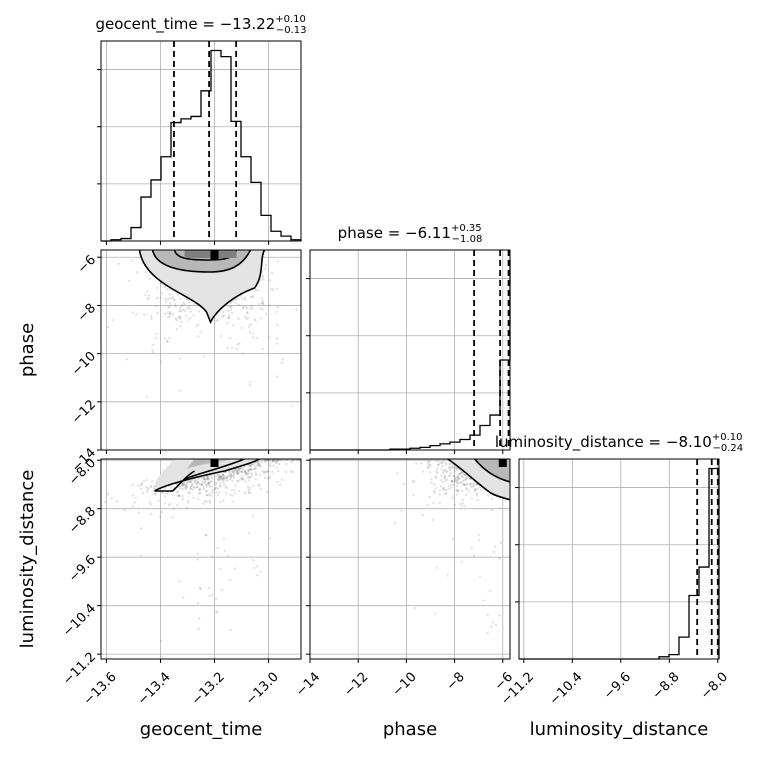 The image size is (760, 760). What do you see at coordinates (502, 463) in the screenshot?
I see `density-peak` at bounding box center [502, 463].